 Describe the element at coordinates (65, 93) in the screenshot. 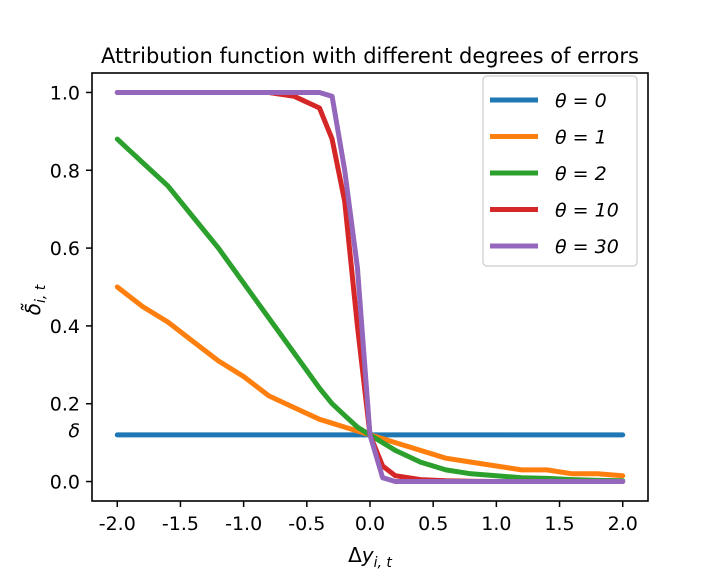

I see `y-tick-label: 1.0` at that location.